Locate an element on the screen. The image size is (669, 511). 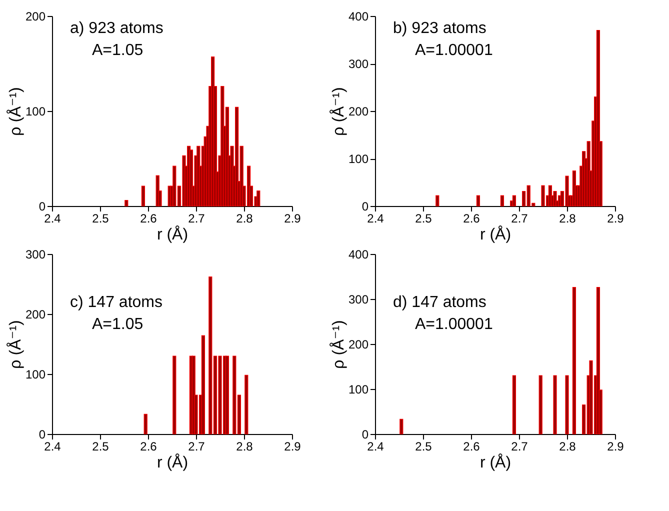
annotation: b) 923 atoms is located at coordinates (439, 28).